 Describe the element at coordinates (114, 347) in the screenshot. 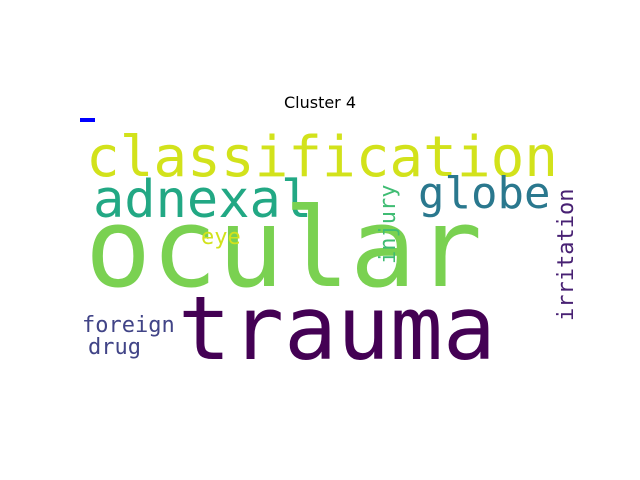

I see `word-drug: drug` at that location.